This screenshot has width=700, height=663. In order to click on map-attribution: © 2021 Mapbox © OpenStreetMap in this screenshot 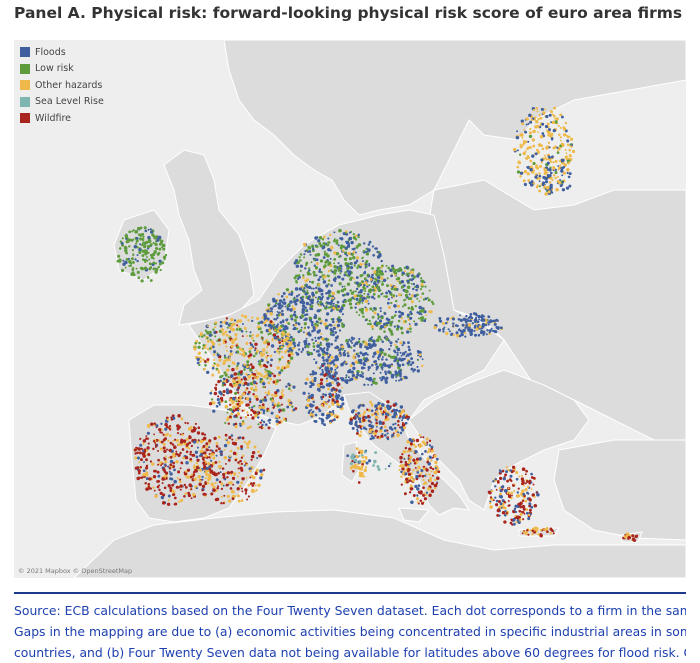, I will do `click(75, 571)`.